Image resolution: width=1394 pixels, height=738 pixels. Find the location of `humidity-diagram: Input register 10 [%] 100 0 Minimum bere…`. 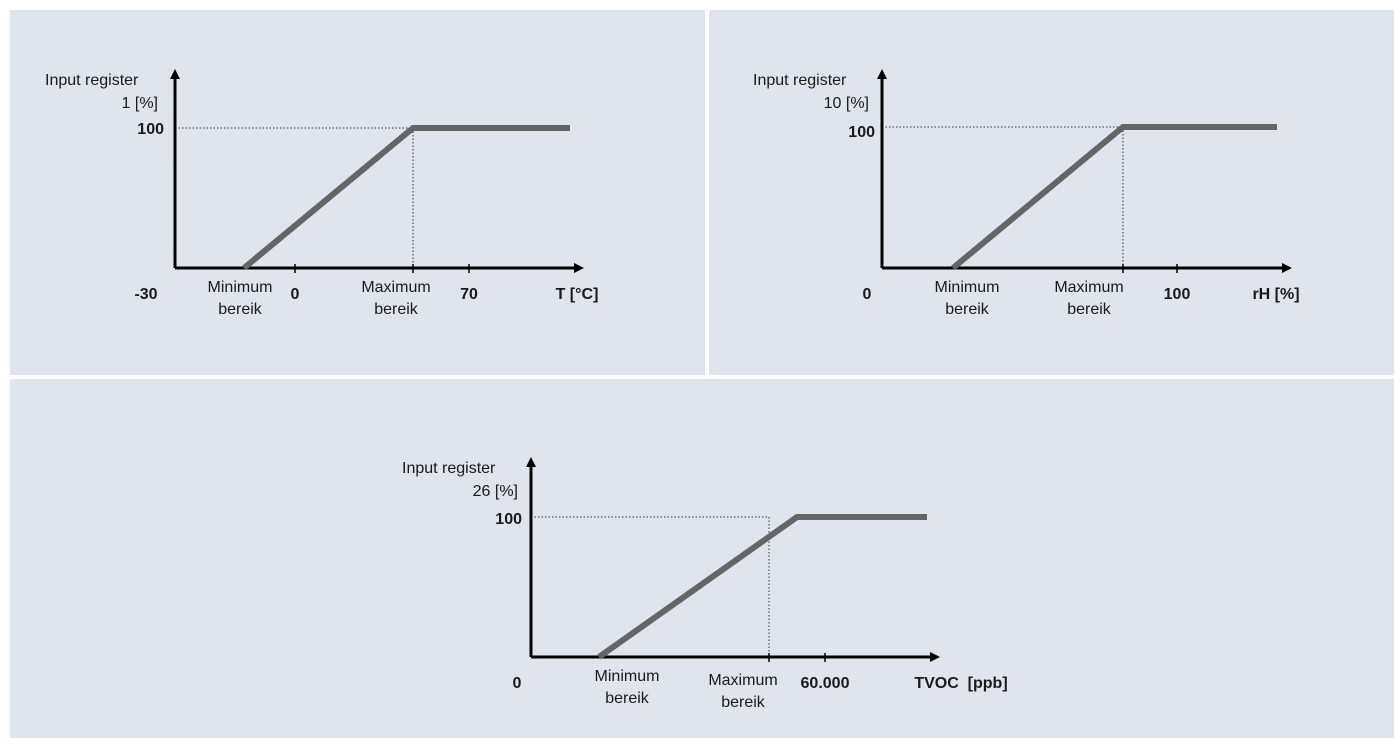

humidity-diagram: Input register 10 [%] 100 0 Minimum bere… is located at coordinates (1026, 193).